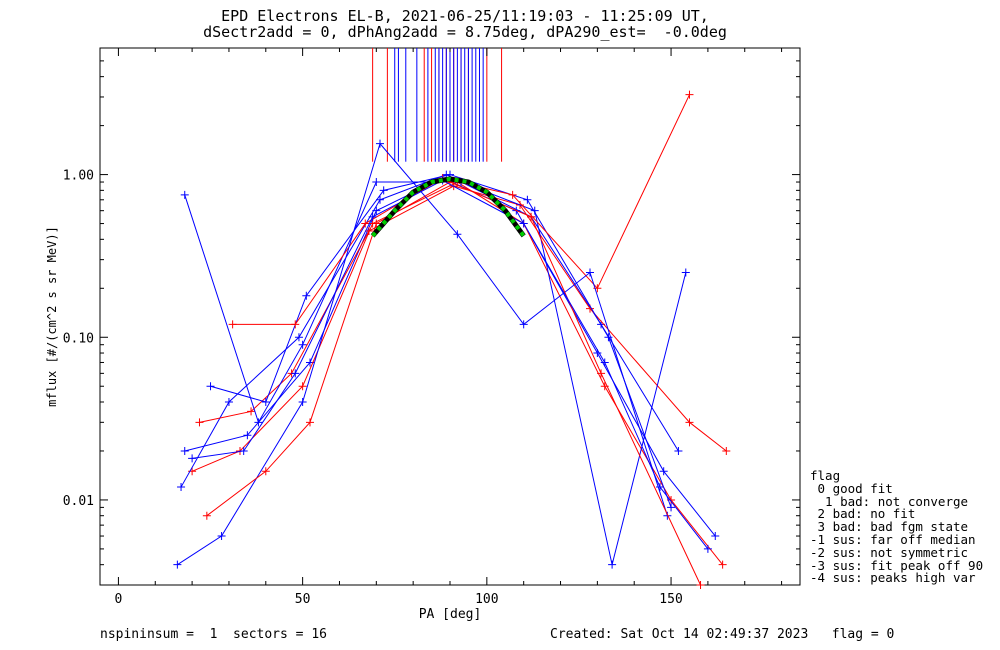  What do you see at coordinates (897, 565) in the screenshot?
I see `legend-item: -3 sus: fit peak off 90` at bounding box center [897, 565].